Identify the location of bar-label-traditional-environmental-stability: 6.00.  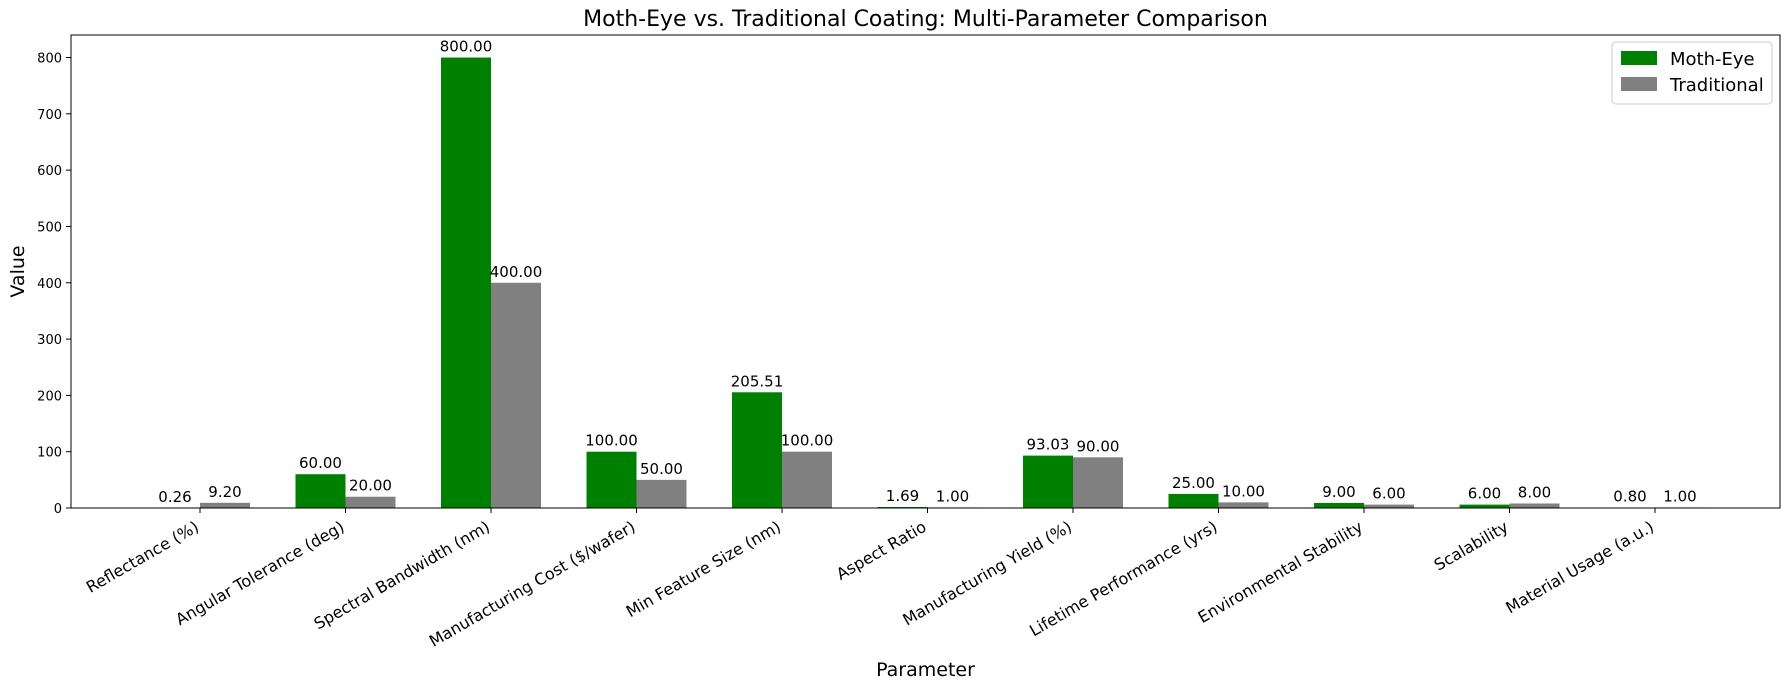
(1388, 494).